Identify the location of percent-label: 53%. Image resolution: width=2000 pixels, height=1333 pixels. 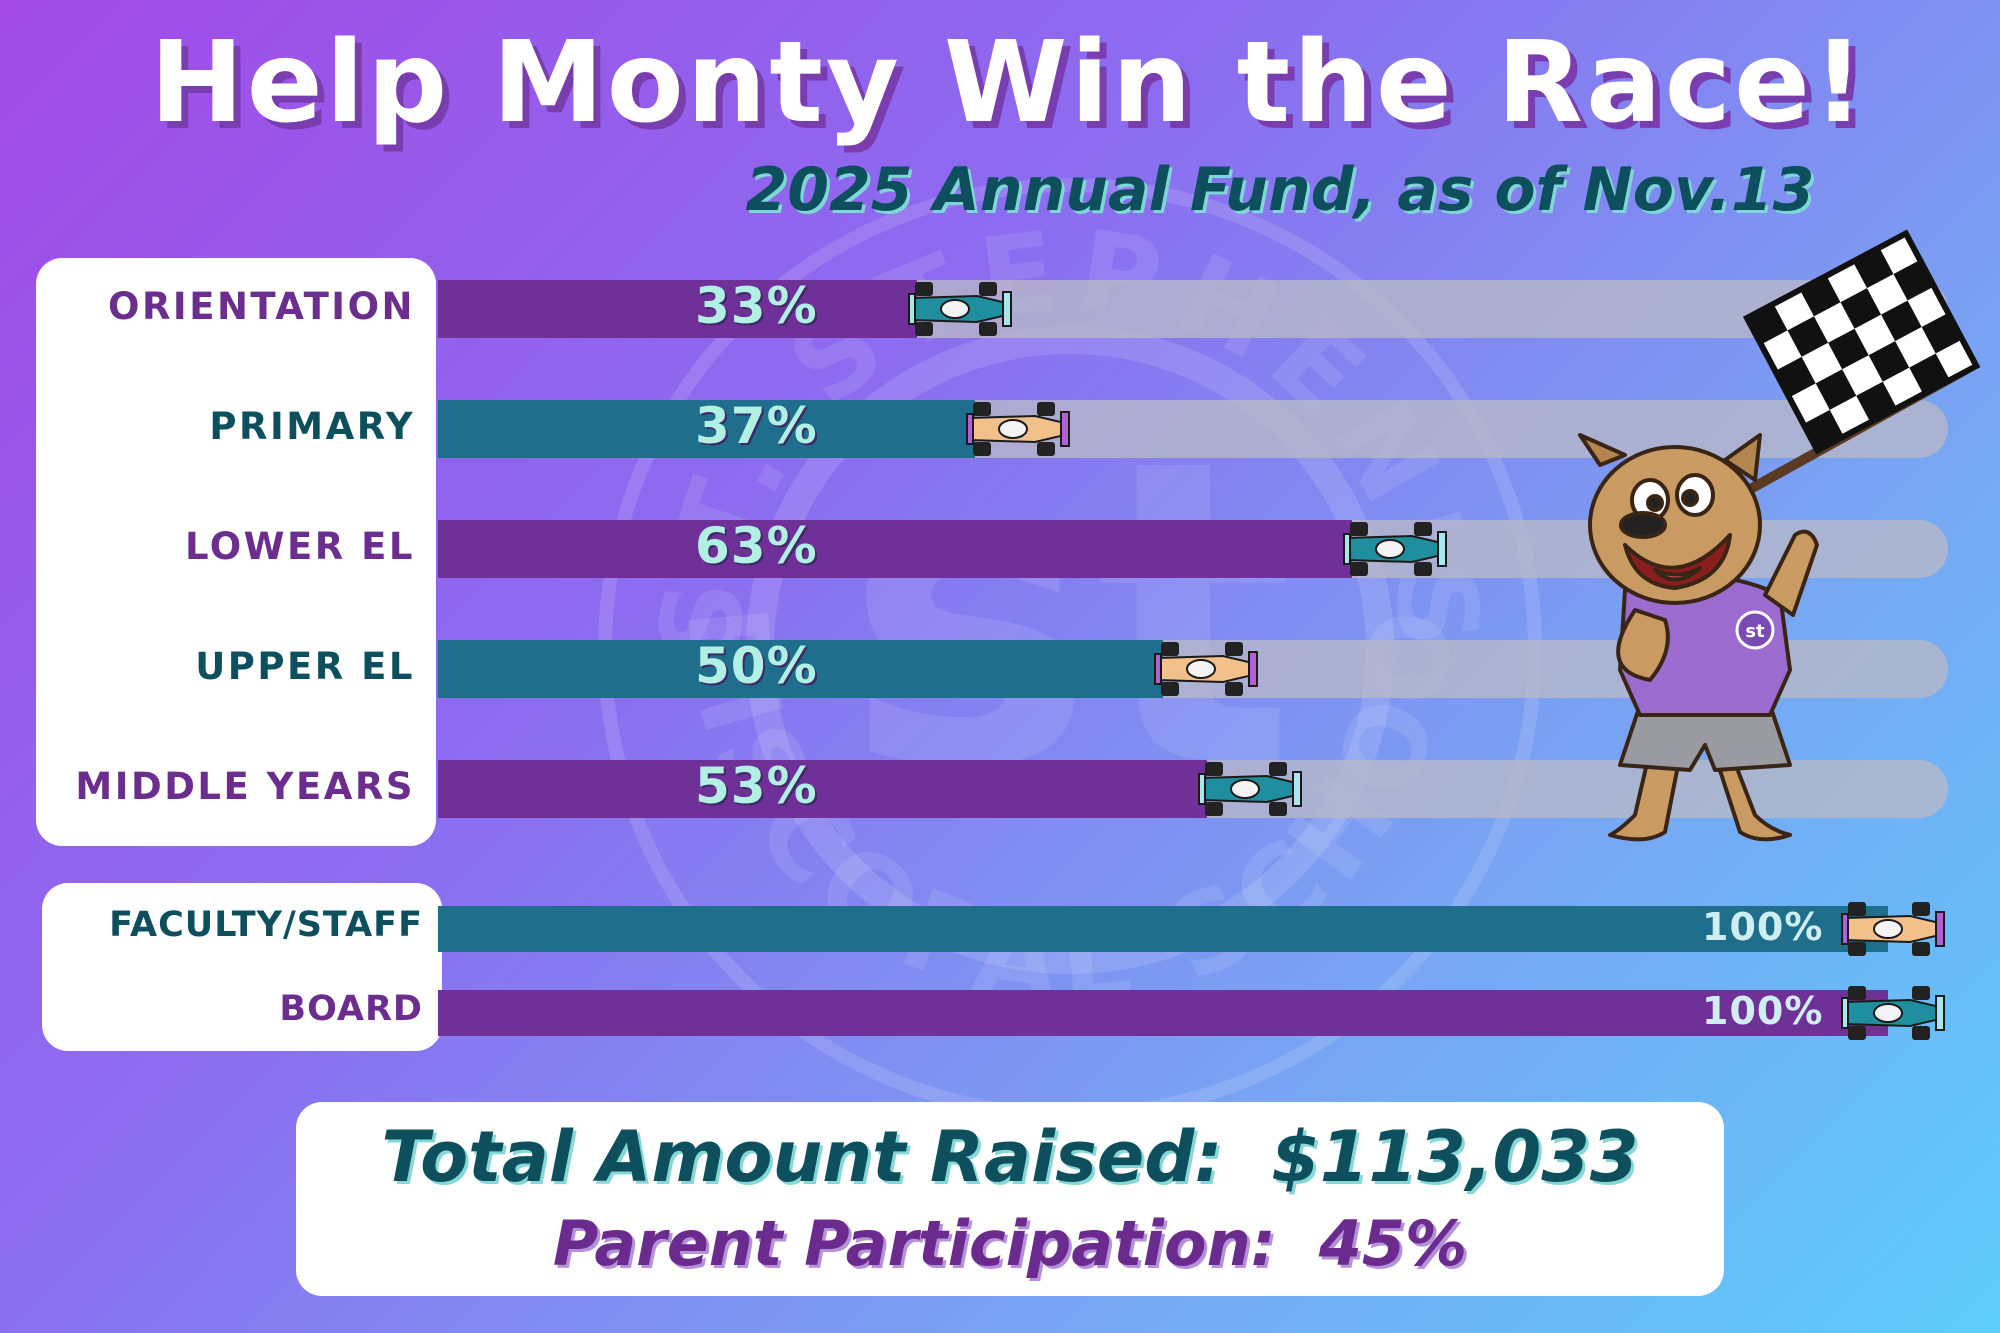
(756, 786).